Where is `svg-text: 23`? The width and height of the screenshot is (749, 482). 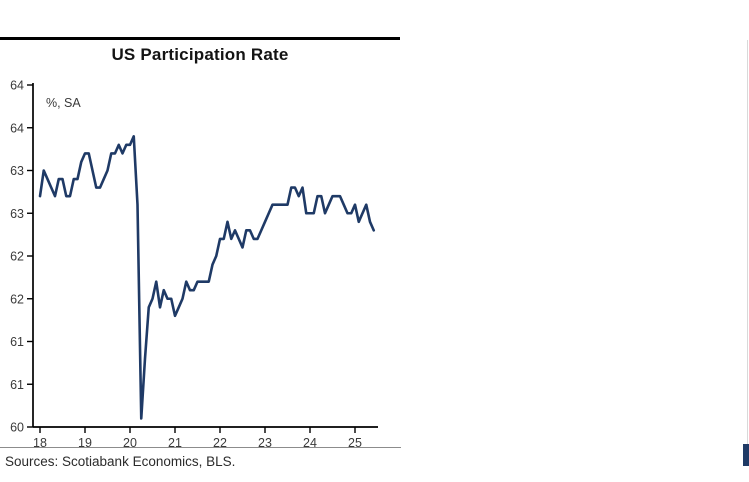 svg-text: 23 is located at coordinates (265, 443).